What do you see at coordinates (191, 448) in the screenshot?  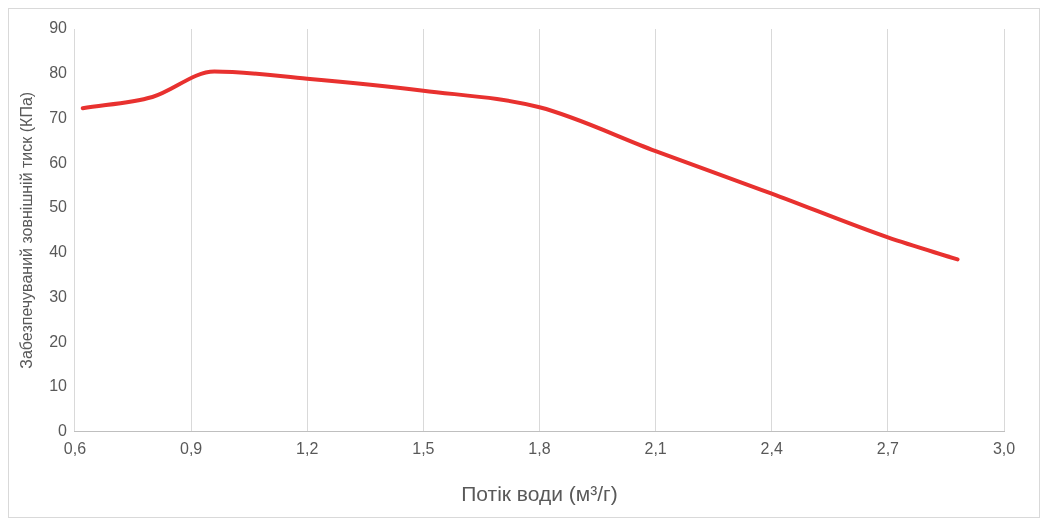 I see `x-tick-label: 0,9` at bounding box center [191, 448].